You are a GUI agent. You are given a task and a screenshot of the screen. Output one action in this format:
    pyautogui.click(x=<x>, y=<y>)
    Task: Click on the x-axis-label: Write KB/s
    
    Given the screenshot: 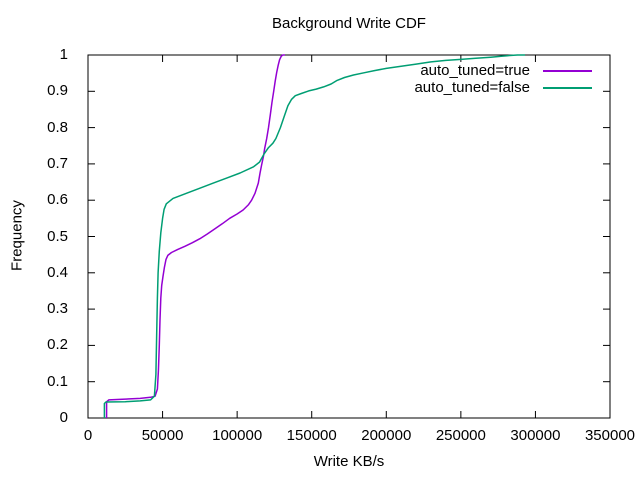 What is the action you would take?
    pyautogui.click(x=349, y=461)
    